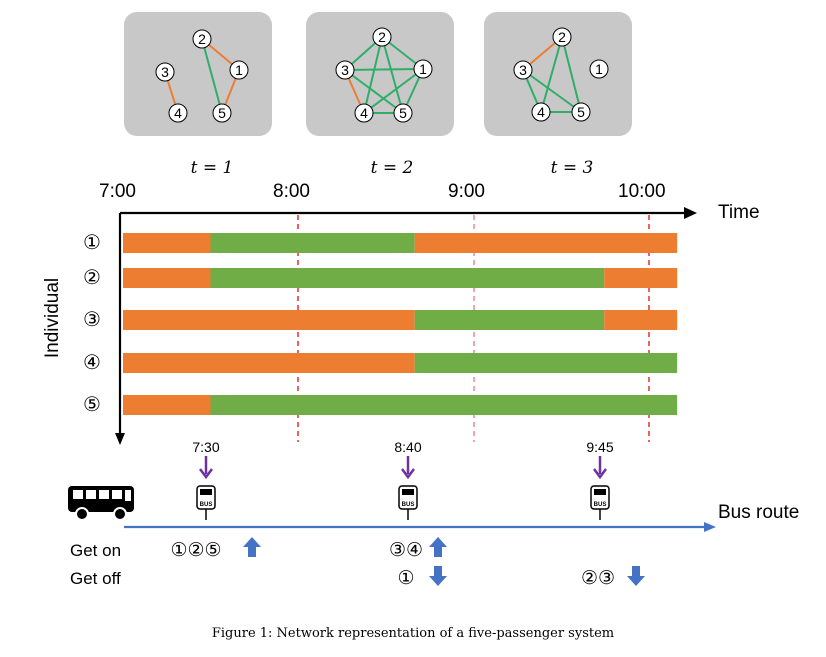  What do you see at coordinates (205, 447) in the screenshot?
I see `stop-time-label: 7:30` at bounding box center [205, 447].